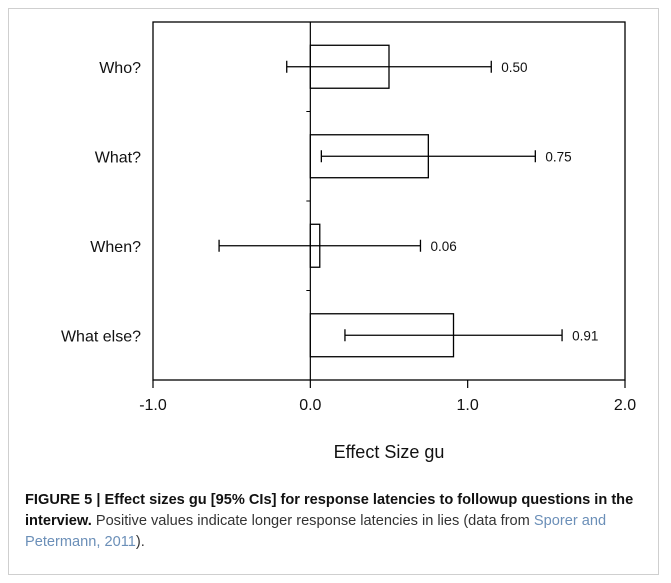  What do you see at coordinates (101, 336) in the screenshot?
I see `category-label: What else?` at bounding box center [101, 336].